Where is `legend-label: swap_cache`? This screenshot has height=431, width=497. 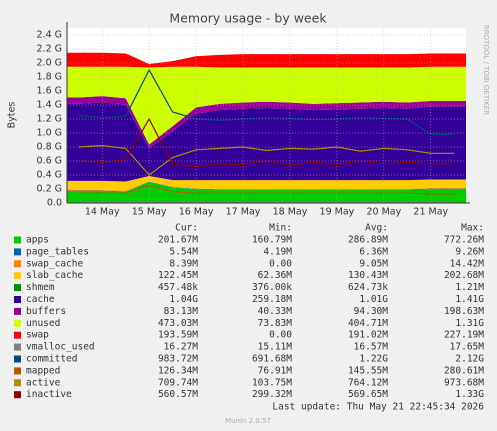 legend-label: swap_cache is located at coordinates (54, 263).